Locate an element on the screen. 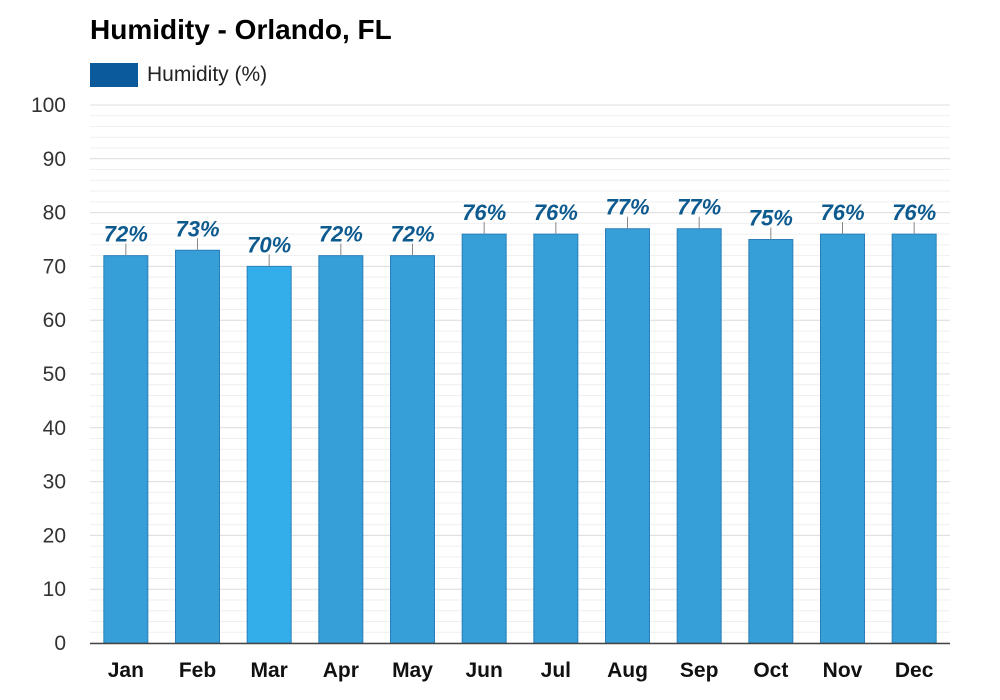 The image size is (1000, 700). x-tick-label-feb: Feb is located at coordinates (197, 670).